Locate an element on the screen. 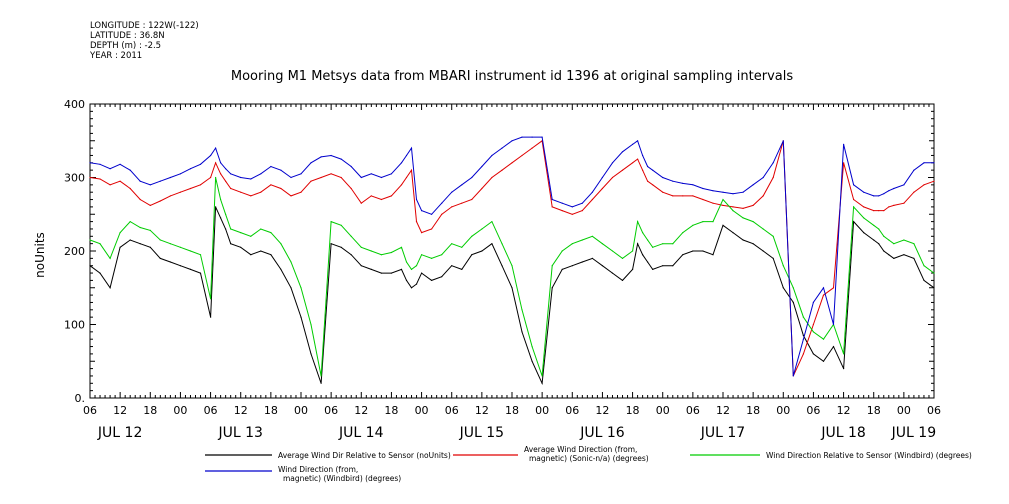 The width and height of the screenshot is (1009, 504). x-day-label: JUL 14 is located at coordinates (361, 433).